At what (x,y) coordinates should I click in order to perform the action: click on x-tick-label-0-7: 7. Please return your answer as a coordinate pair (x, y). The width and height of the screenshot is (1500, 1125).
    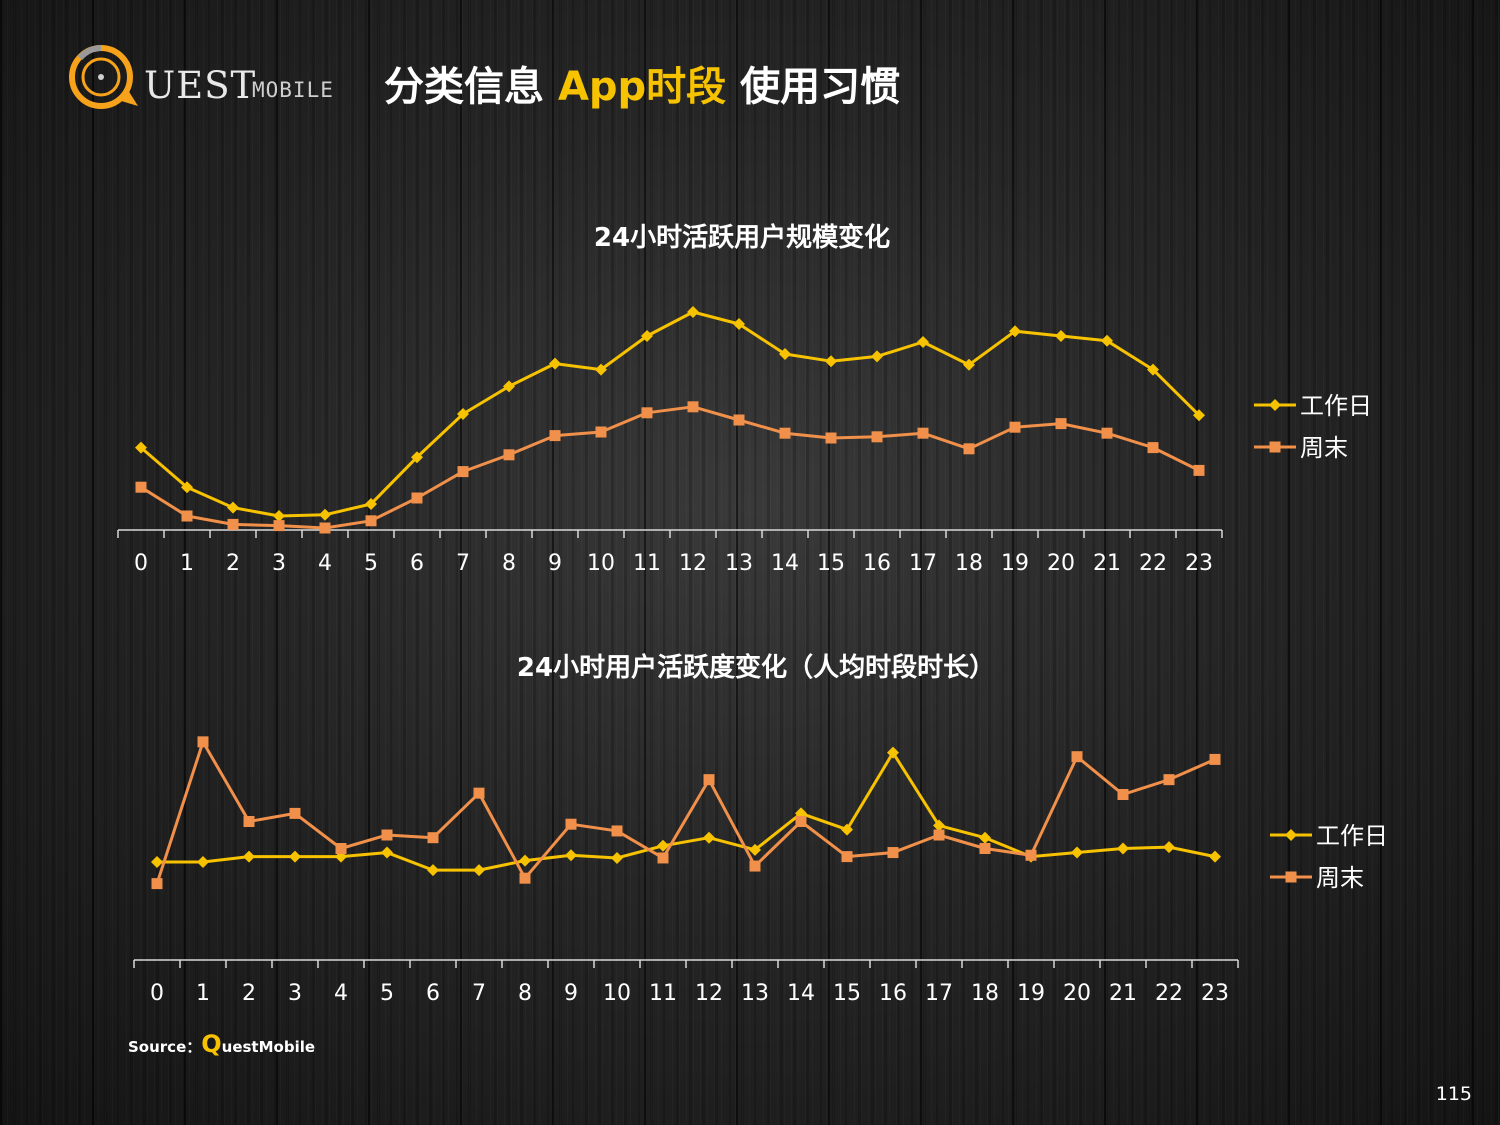
    Looking at the image, I should click on (463, 563).